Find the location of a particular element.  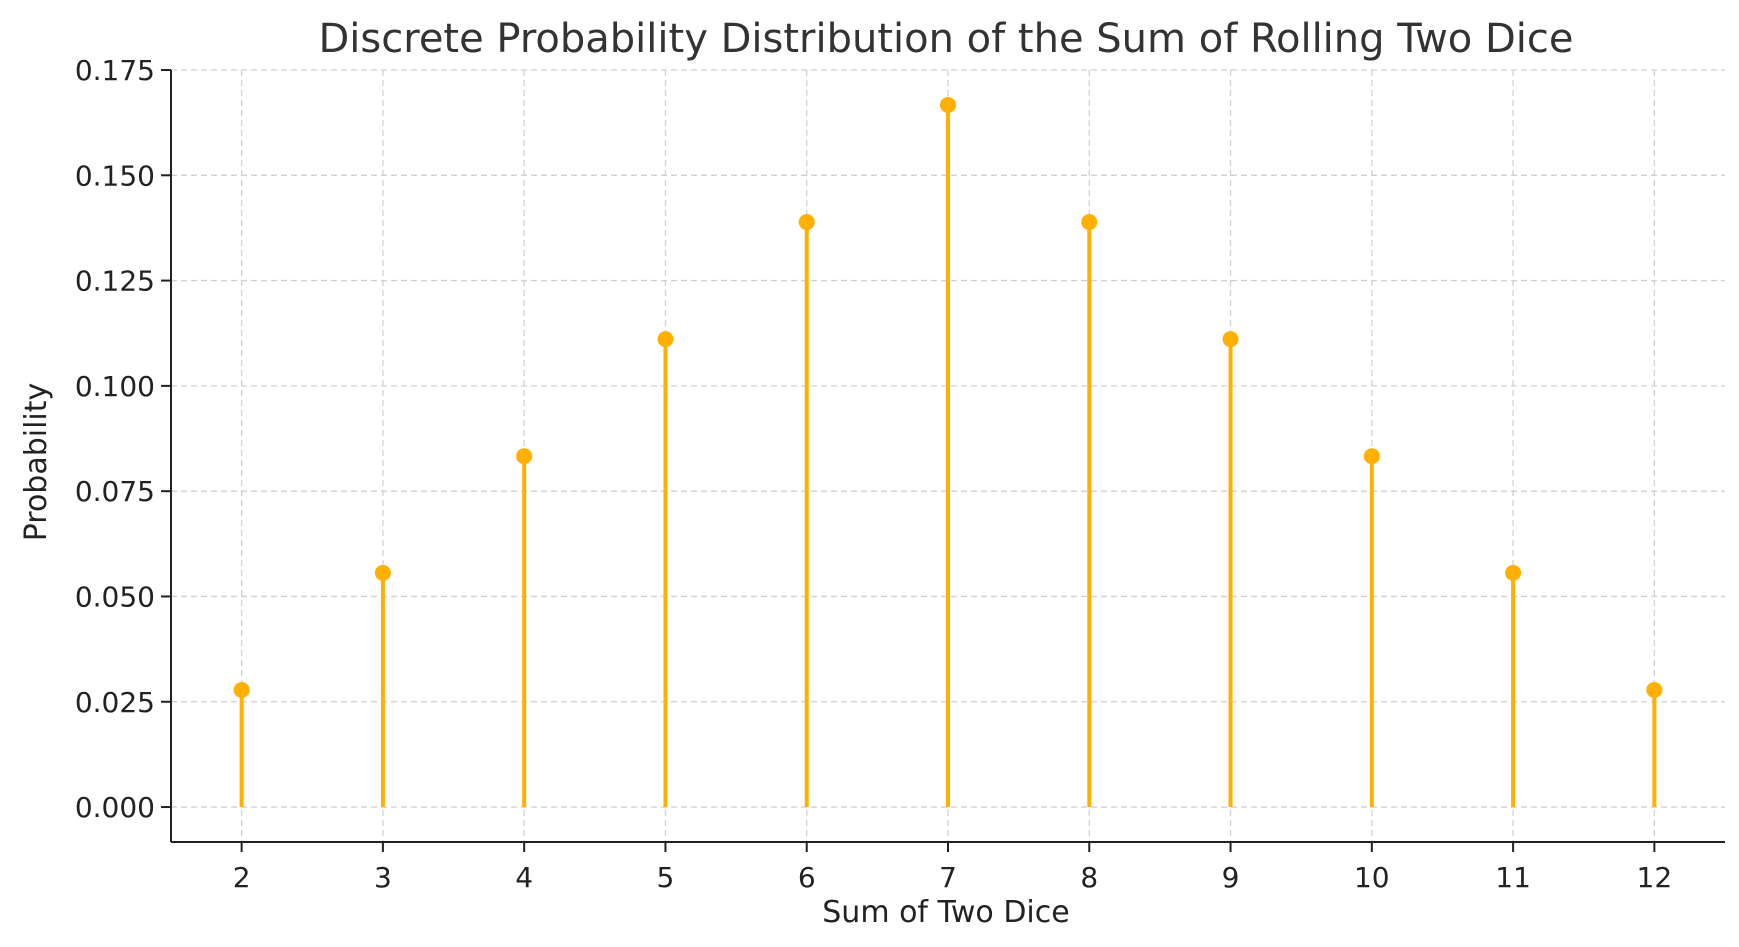

x-tick-label: 2 is located at coordinates (242, 877).